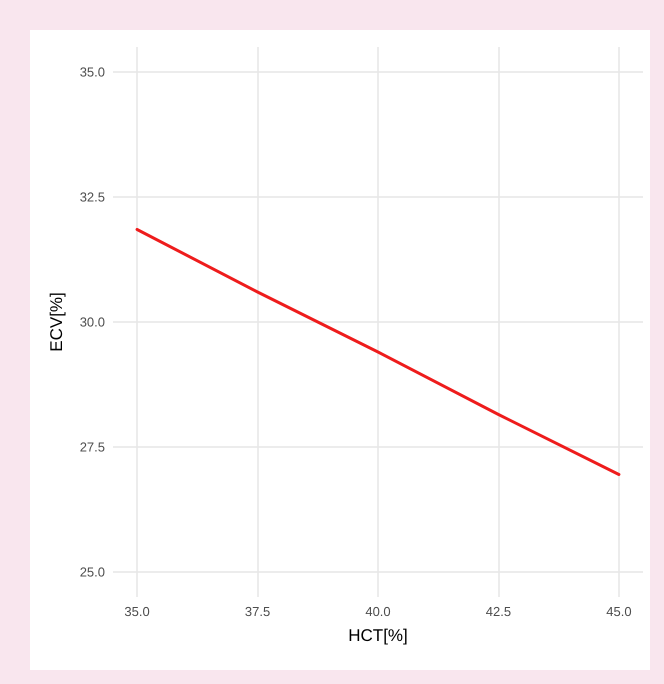 Image resolution: width=664 pixels, height=684 pixels. Describe the element at coordinates (257, 611) in the screenshot. I see `x-tick-label: 37.5` at that location.